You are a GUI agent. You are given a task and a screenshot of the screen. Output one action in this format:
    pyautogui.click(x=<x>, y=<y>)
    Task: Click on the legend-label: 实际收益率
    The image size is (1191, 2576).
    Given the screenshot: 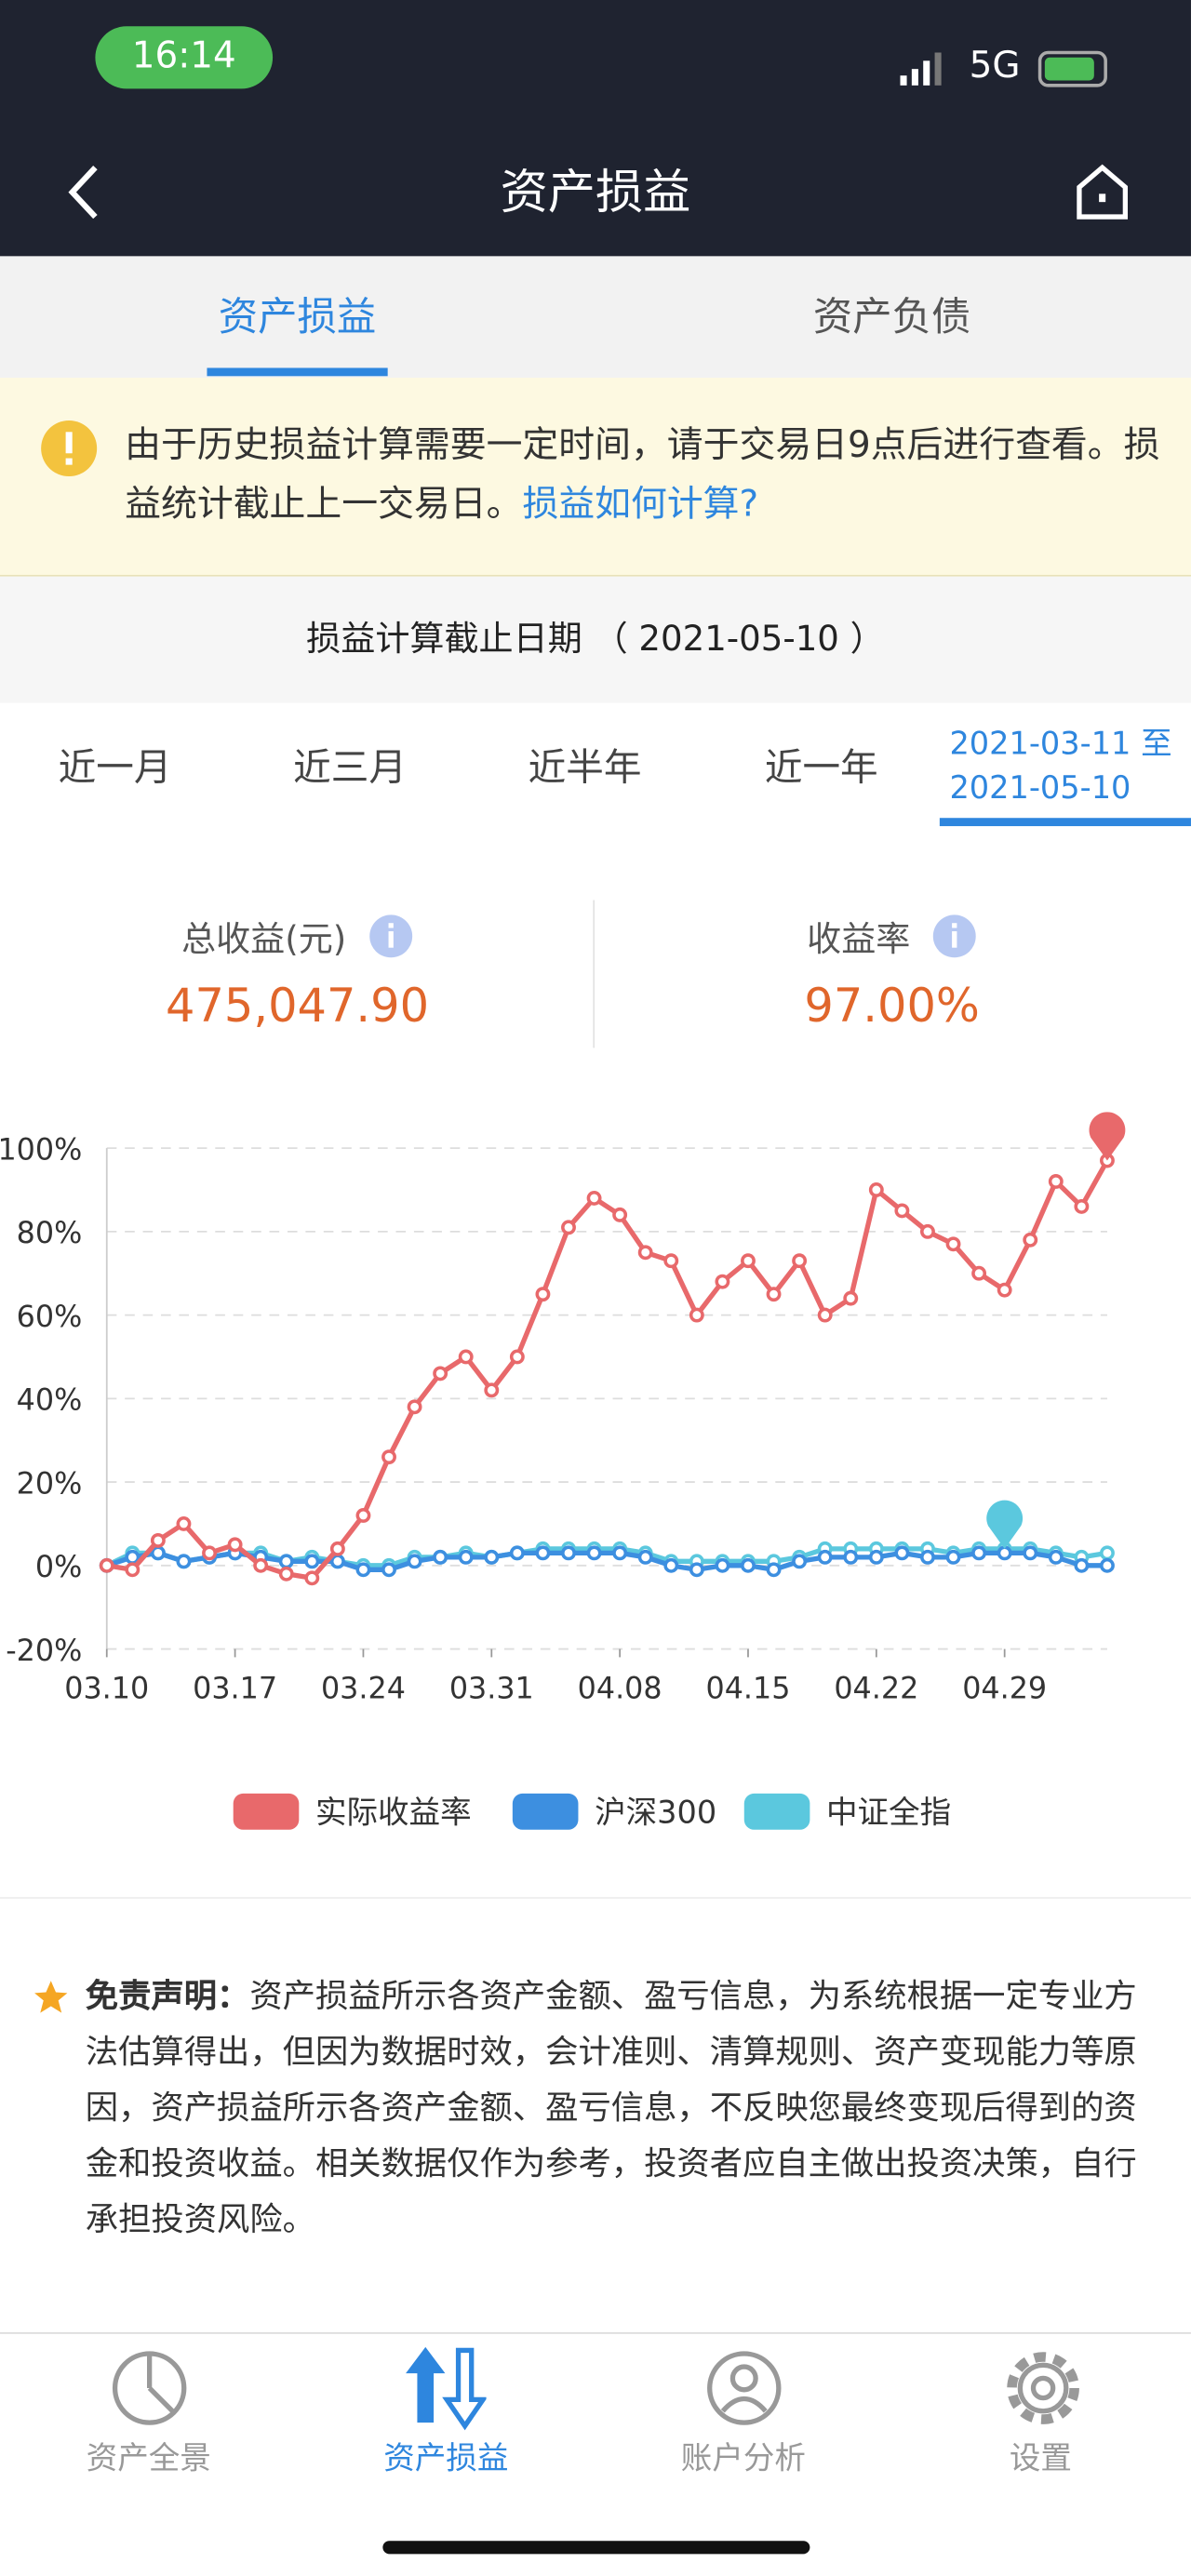 What is the action you would take?
    pyautogui.click(x=393, y=1813)
    